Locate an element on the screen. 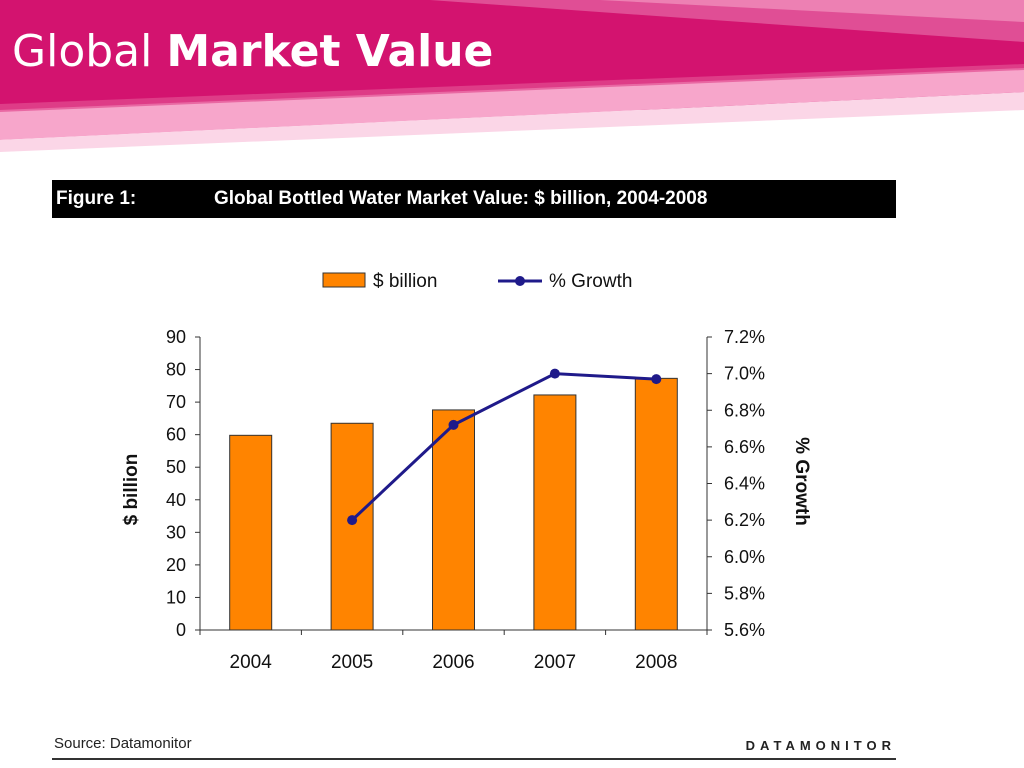 The width and height of the screenshot is (1024, 768). y2-tick-label: 6.4% is located at coordinates (744, 484).